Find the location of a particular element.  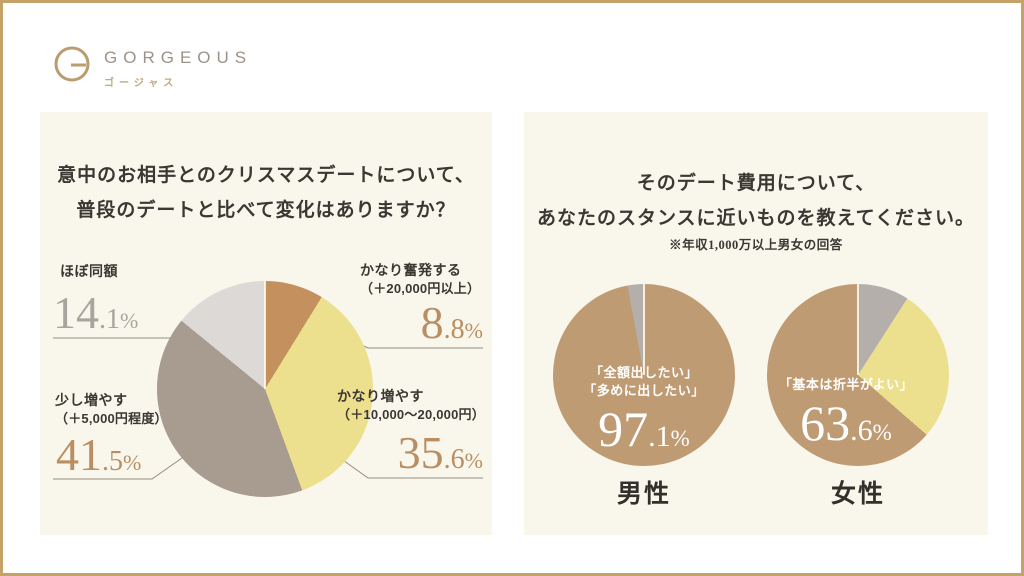

female-quote-line1: 「基本は折半がよい」 is located at coordinates (846, 384).